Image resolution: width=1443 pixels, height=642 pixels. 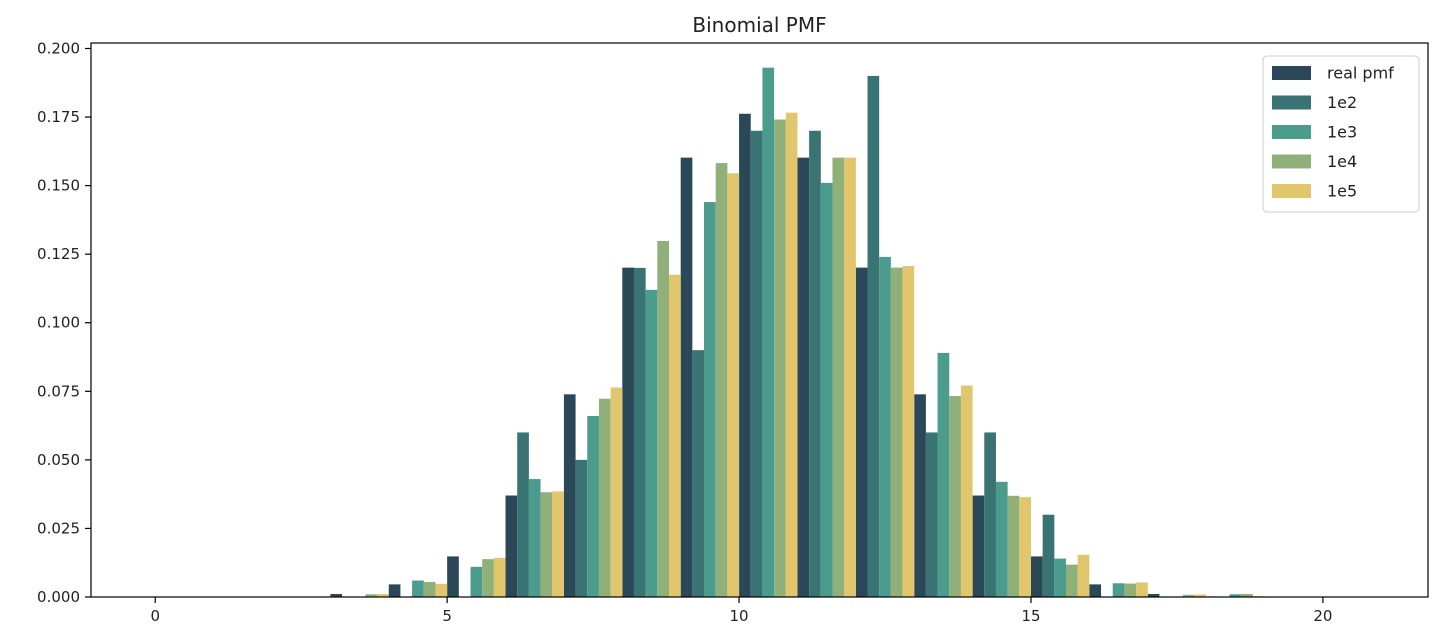 What do you see at coordinates (58, 528) in the screenshot?
I see `y-tick-label: 0.025` at bounding box center [58, 528].